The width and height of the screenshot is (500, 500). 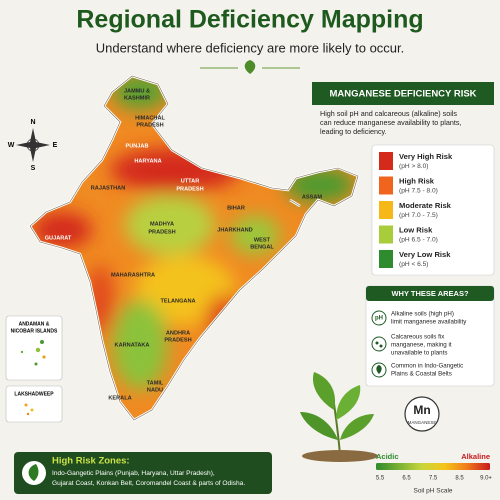 I want to click on why-text: manganese, making it, so click(x=421, y=345).